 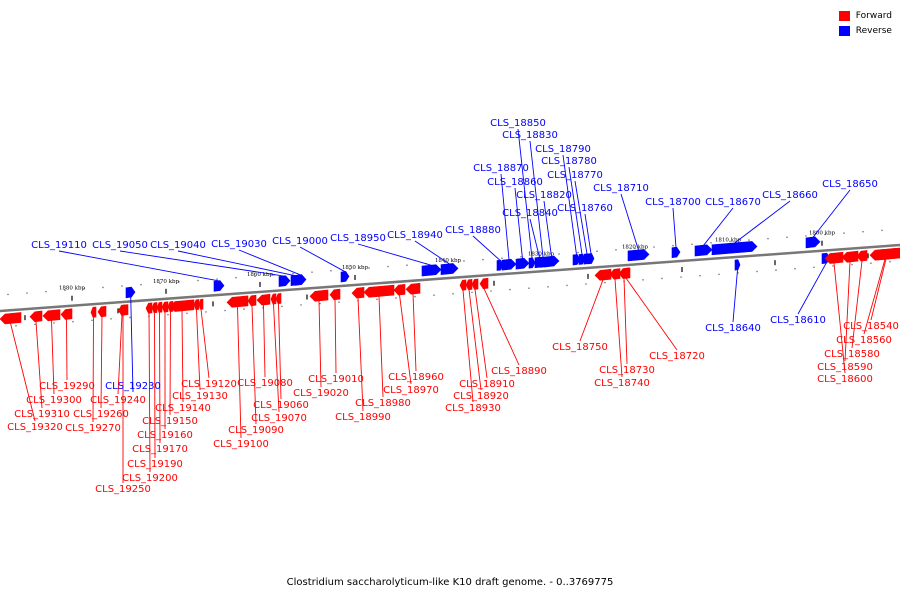 I want to click on gene-label: CLS_18860, so click(x=515, y=182).